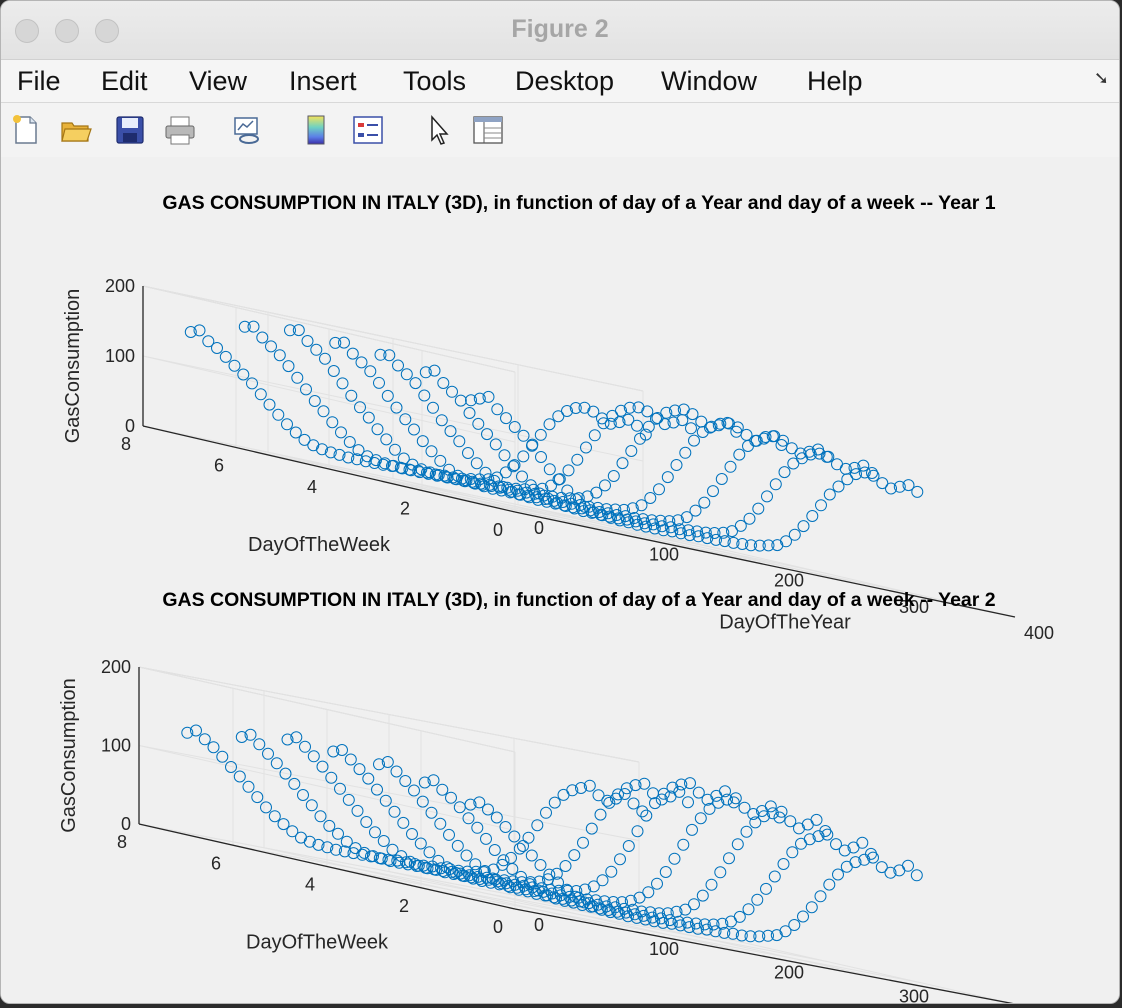 This screenshot has height=1008, width=1122. I want to click on minimize-window-button, so click(67, 31).